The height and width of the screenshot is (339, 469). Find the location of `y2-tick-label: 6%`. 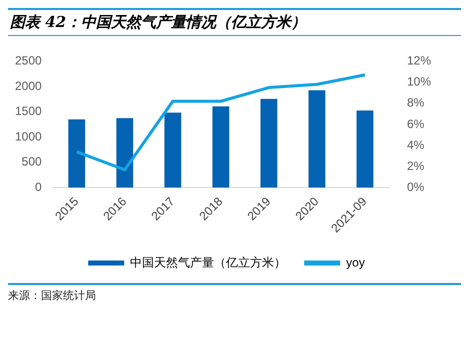

y2-tick-label: 6% is located at coordinates (415, 123).